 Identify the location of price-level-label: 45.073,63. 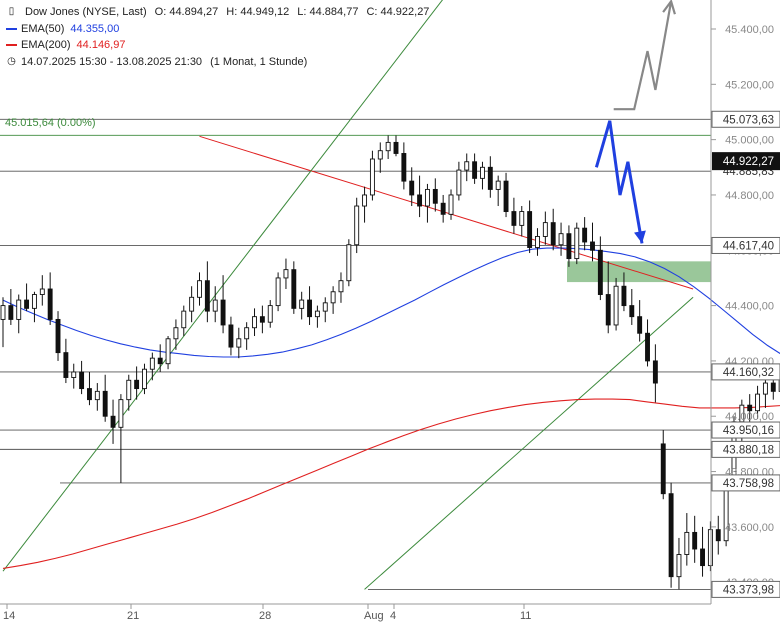
(748, 120).